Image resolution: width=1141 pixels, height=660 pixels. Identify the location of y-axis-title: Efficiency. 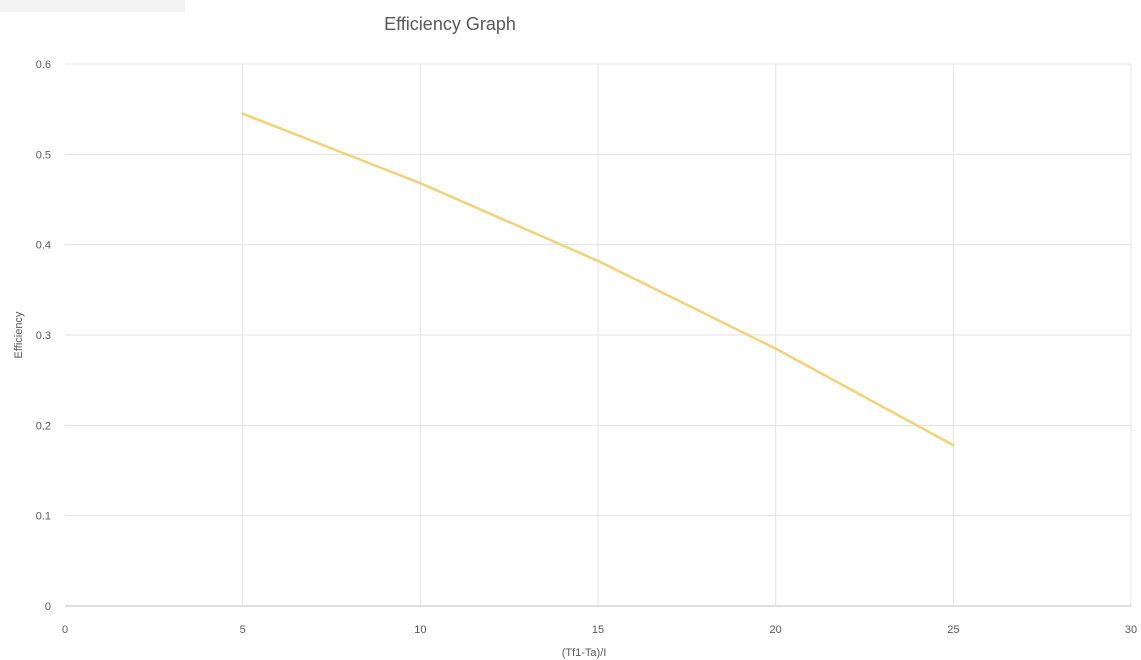
(19, 334).